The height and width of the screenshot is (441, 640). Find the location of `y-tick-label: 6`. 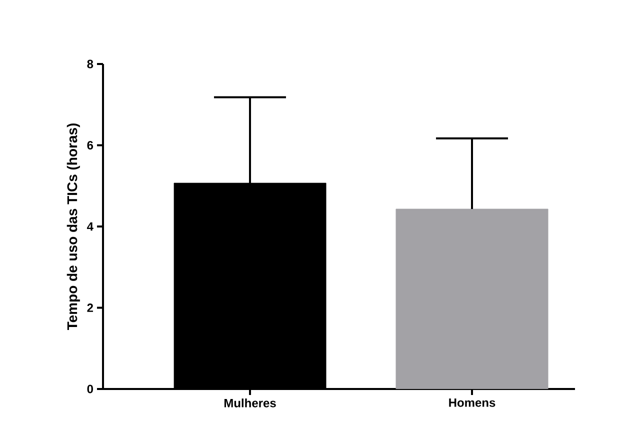

y-tick-label: 6 is located at coordinates (90, 145).